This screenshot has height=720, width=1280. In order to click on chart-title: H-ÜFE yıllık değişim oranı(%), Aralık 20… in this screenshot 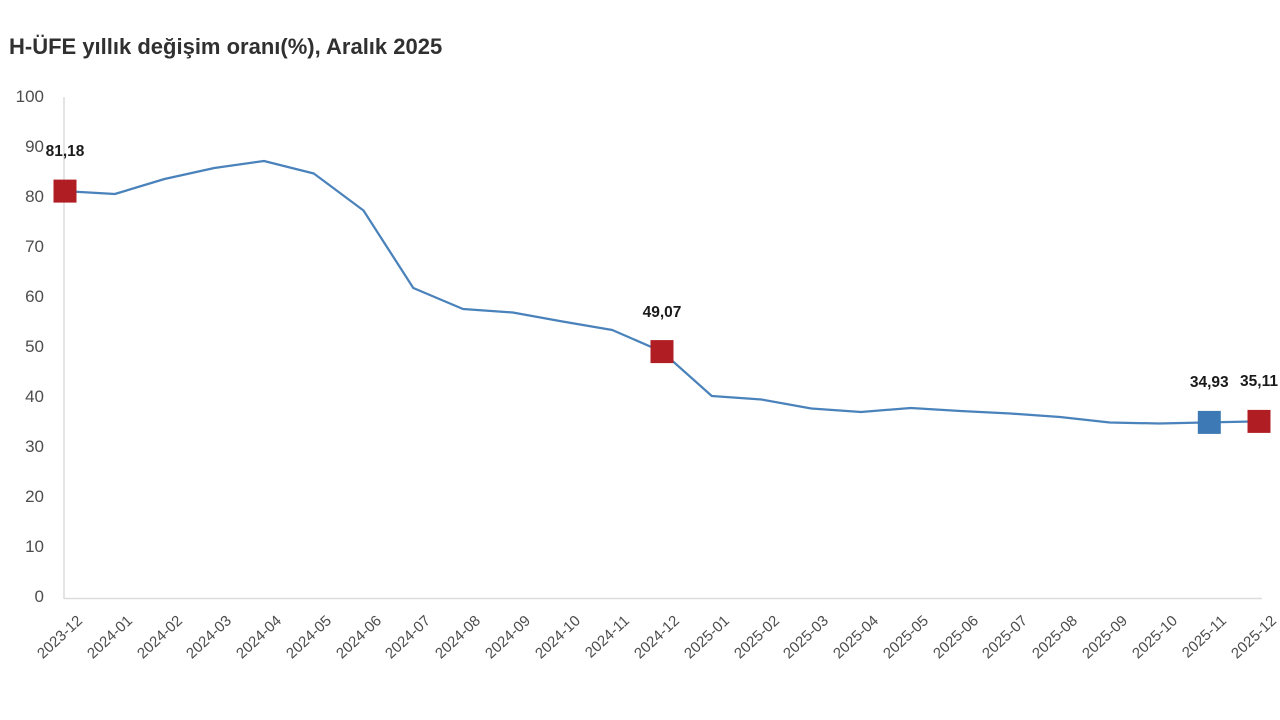, I will do `click(226, 46)`.